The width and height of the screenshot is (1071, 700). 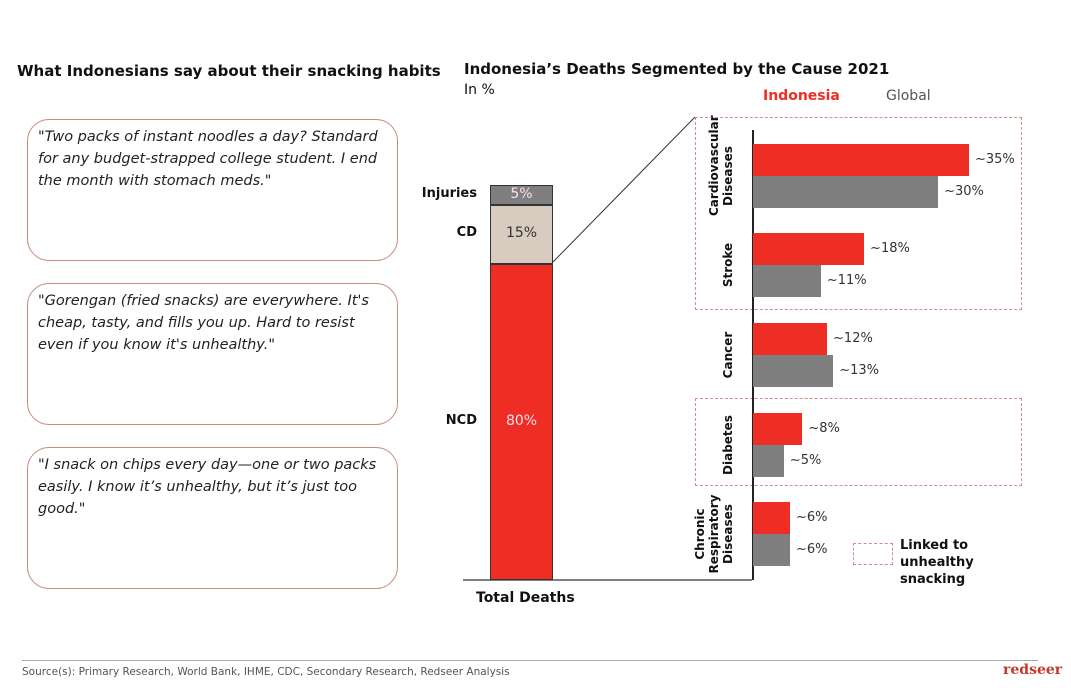 What do you see at coordinates (466, 233) in the screenshot?
I see `segment-label: CD` at bounding box center [466, 233].